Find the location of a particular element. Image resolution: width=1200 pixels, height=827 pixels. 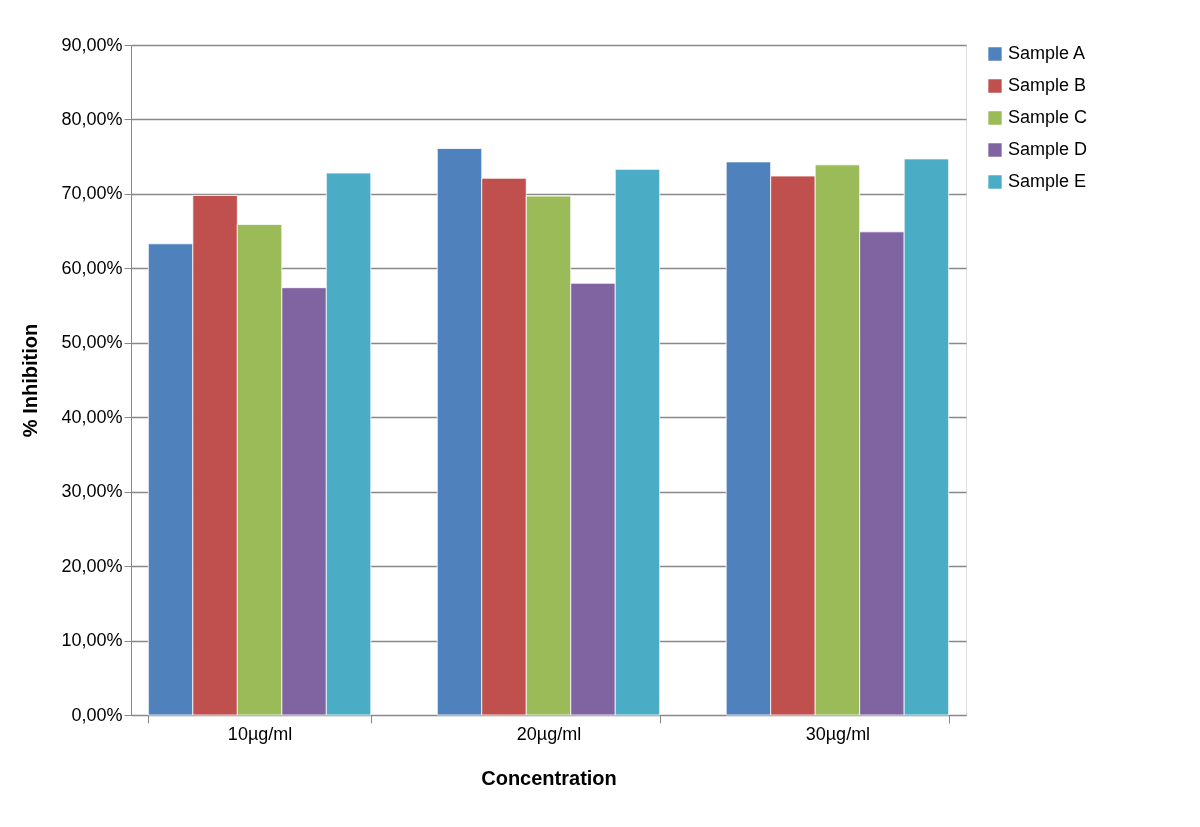

x-tick-label: 20µg/ml is located at coordinates (549, 733).